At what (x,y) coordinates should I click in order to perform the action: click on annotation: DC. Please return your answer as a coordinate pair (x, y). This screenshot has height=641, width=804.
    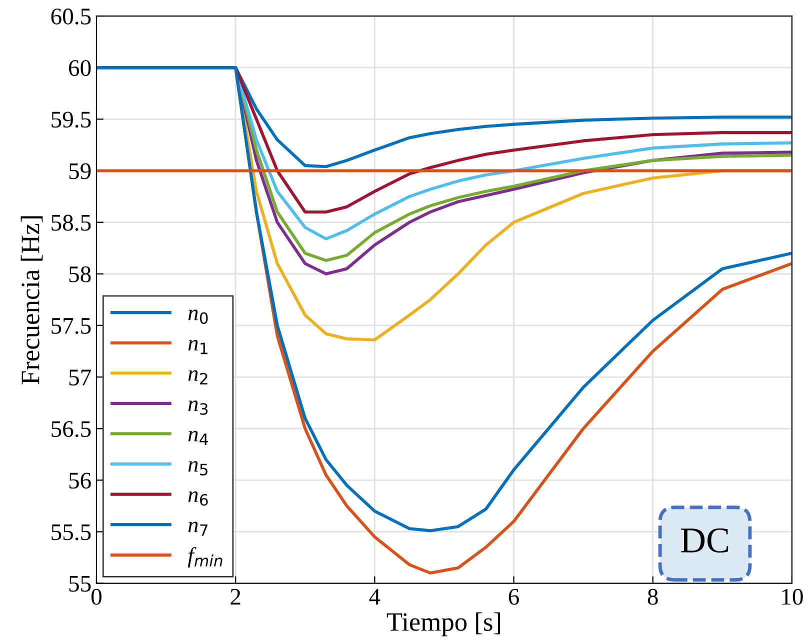
    Looking at the image, I should click on (704, 540).